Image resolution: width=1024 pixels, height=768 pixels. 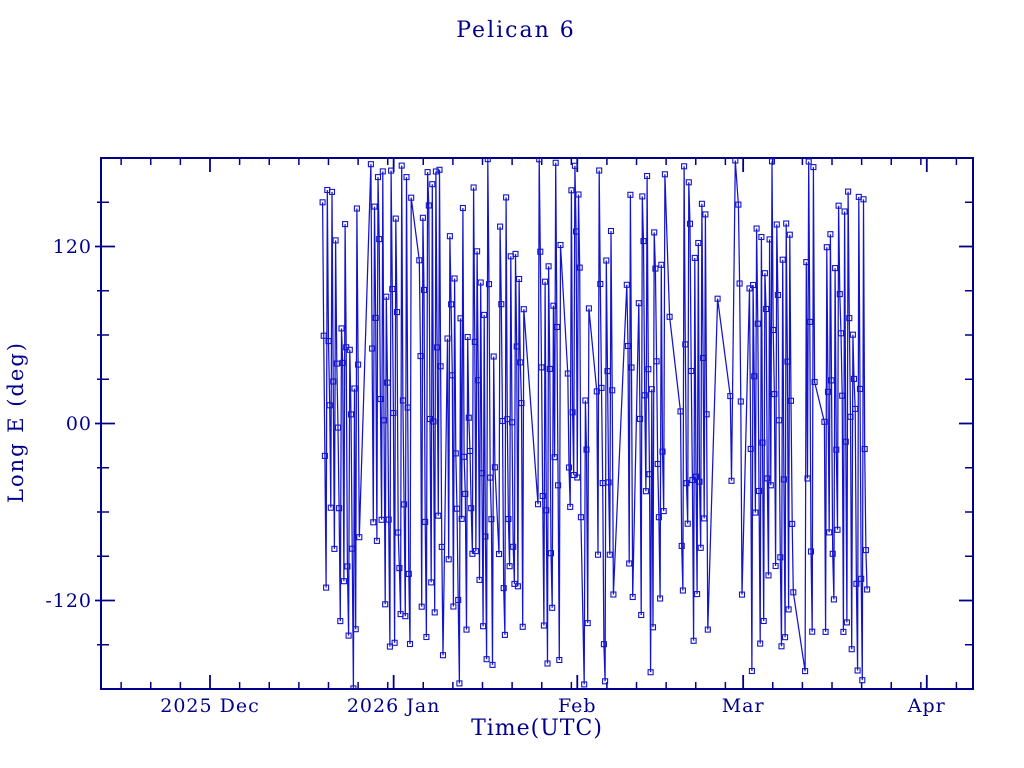 I want to click on x-tick-label: Feb, so click(x=577, y=706).